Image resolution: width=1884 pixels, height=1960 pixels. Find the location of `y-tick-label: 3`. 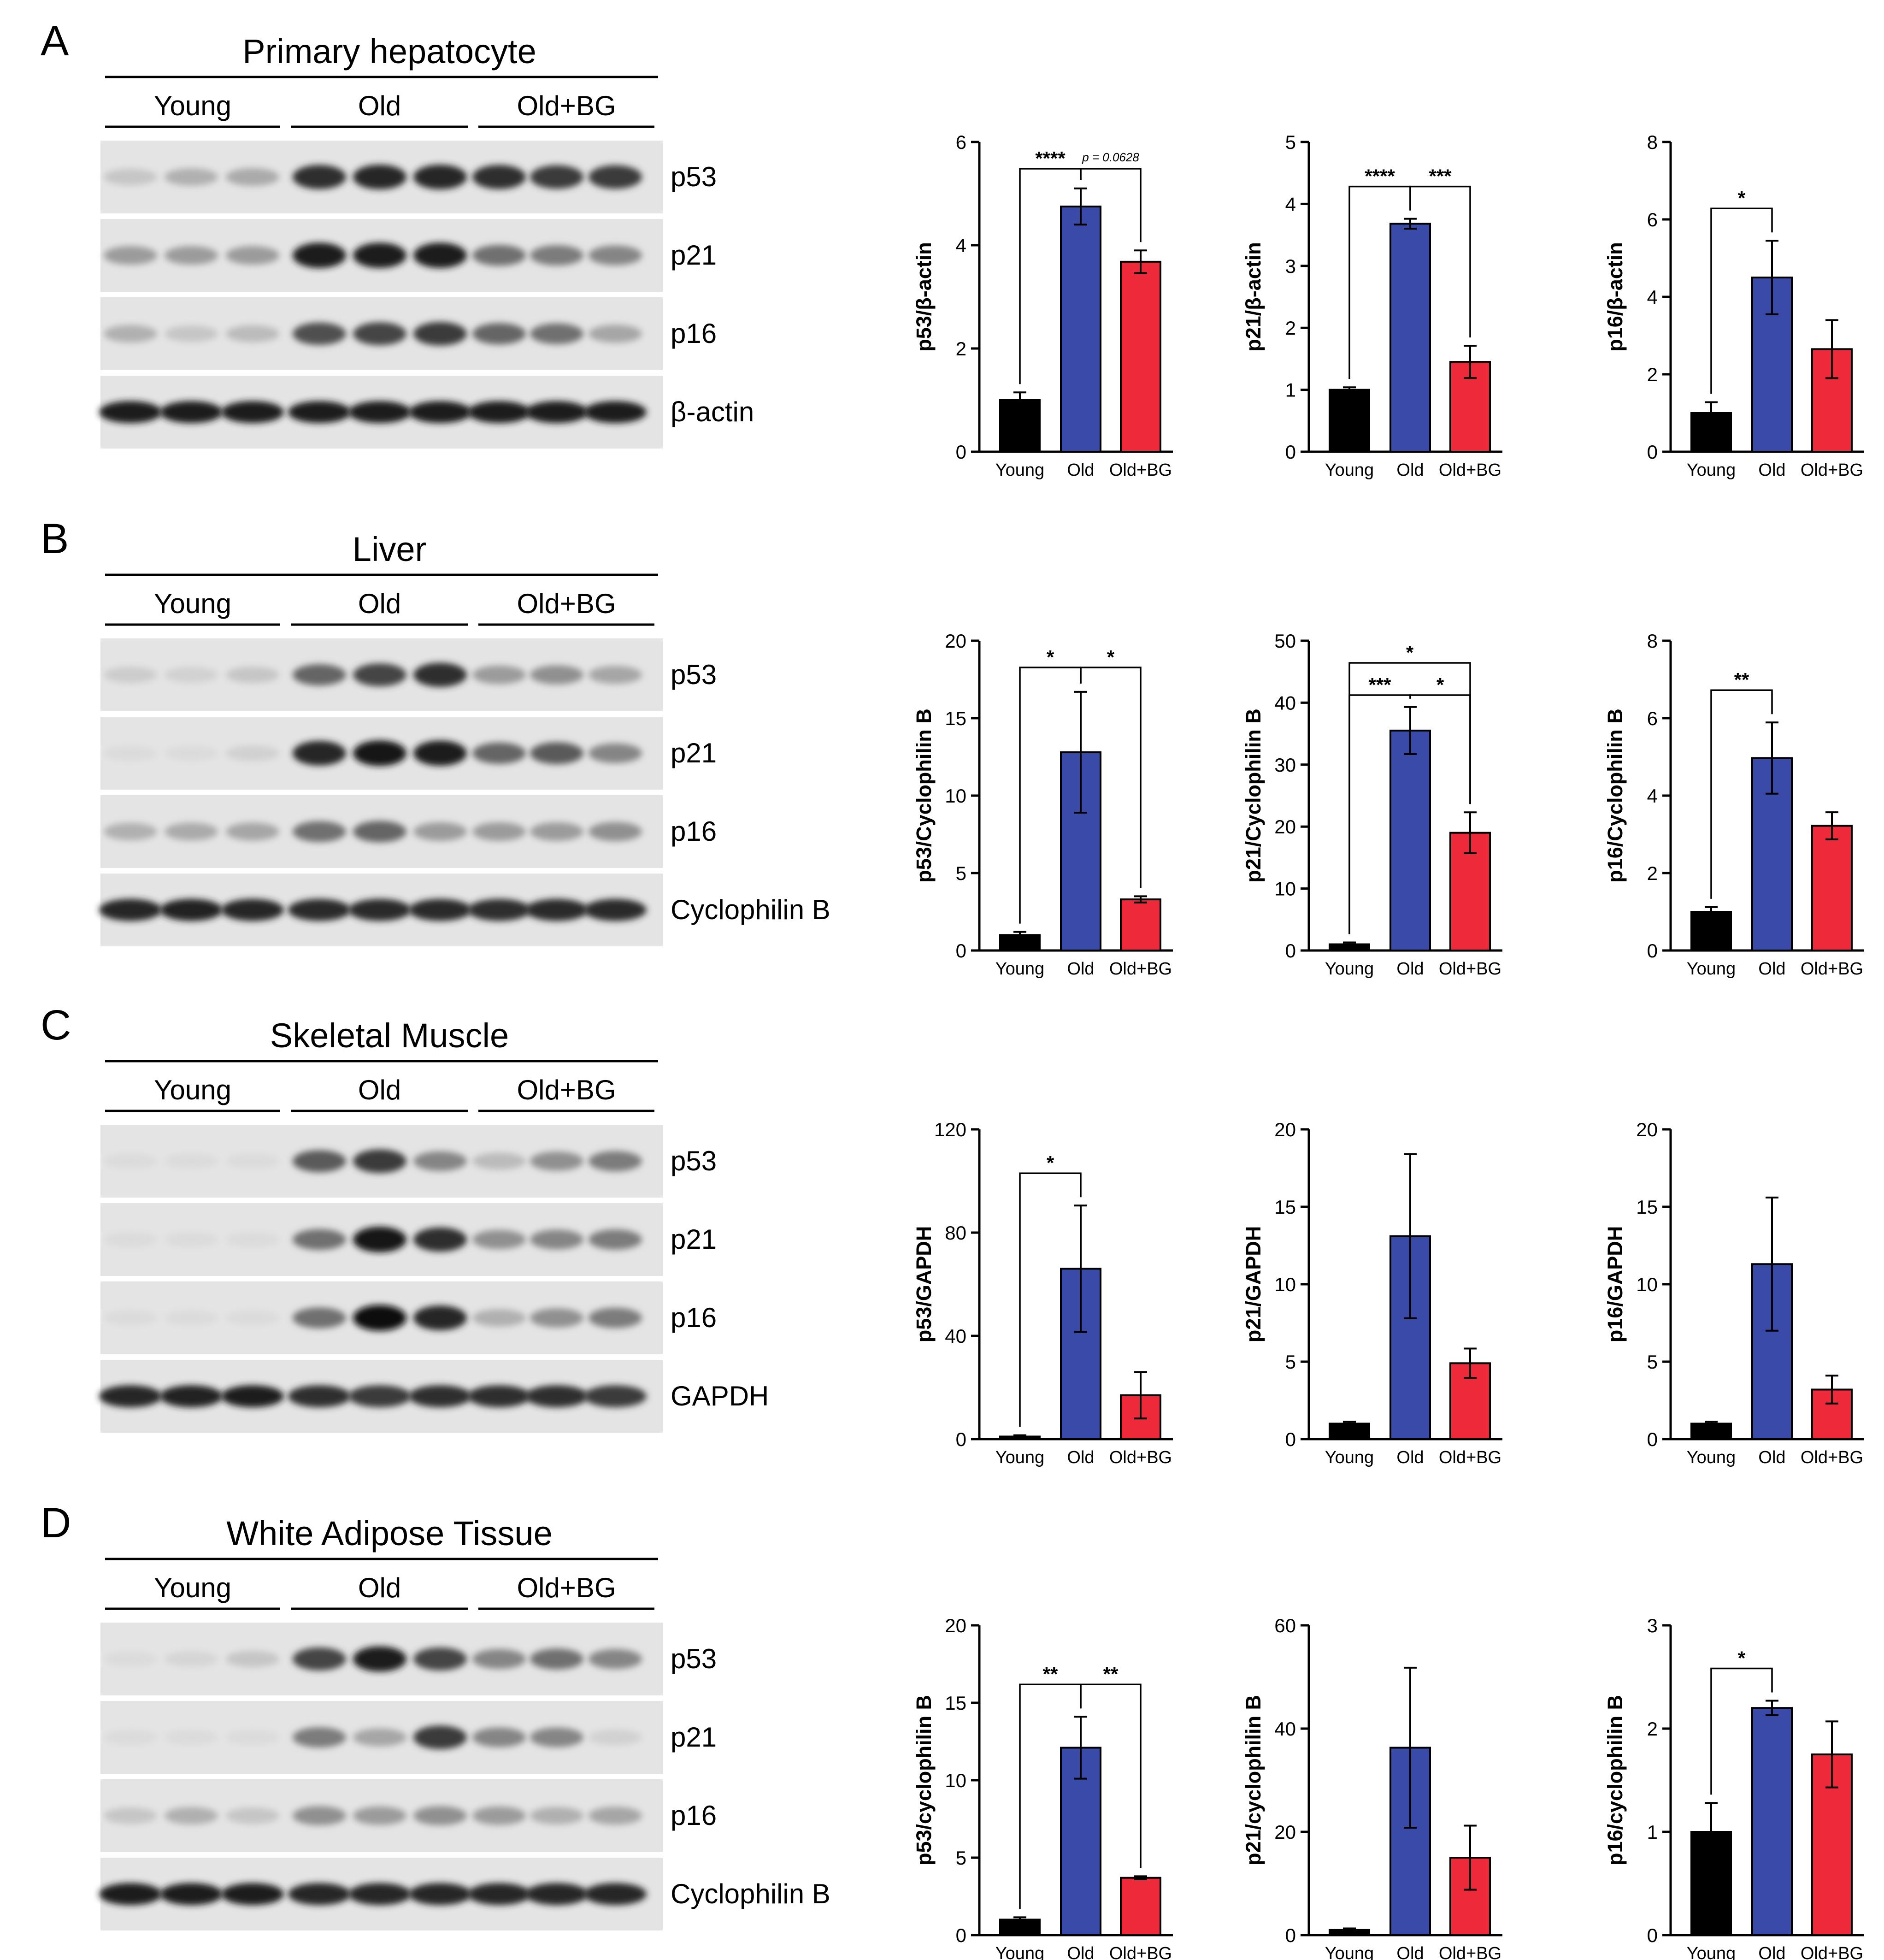

y-tick-label: 3 is located at coordinates (1652, 1626).